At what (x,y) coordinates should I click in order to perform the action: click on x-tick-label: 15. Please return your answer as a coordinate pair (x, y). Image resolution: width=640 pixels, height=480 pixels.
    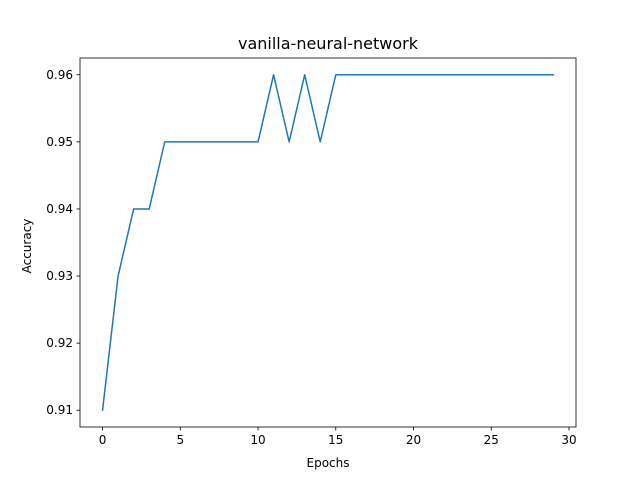
    Looking at the image, I should click on (335, 440).